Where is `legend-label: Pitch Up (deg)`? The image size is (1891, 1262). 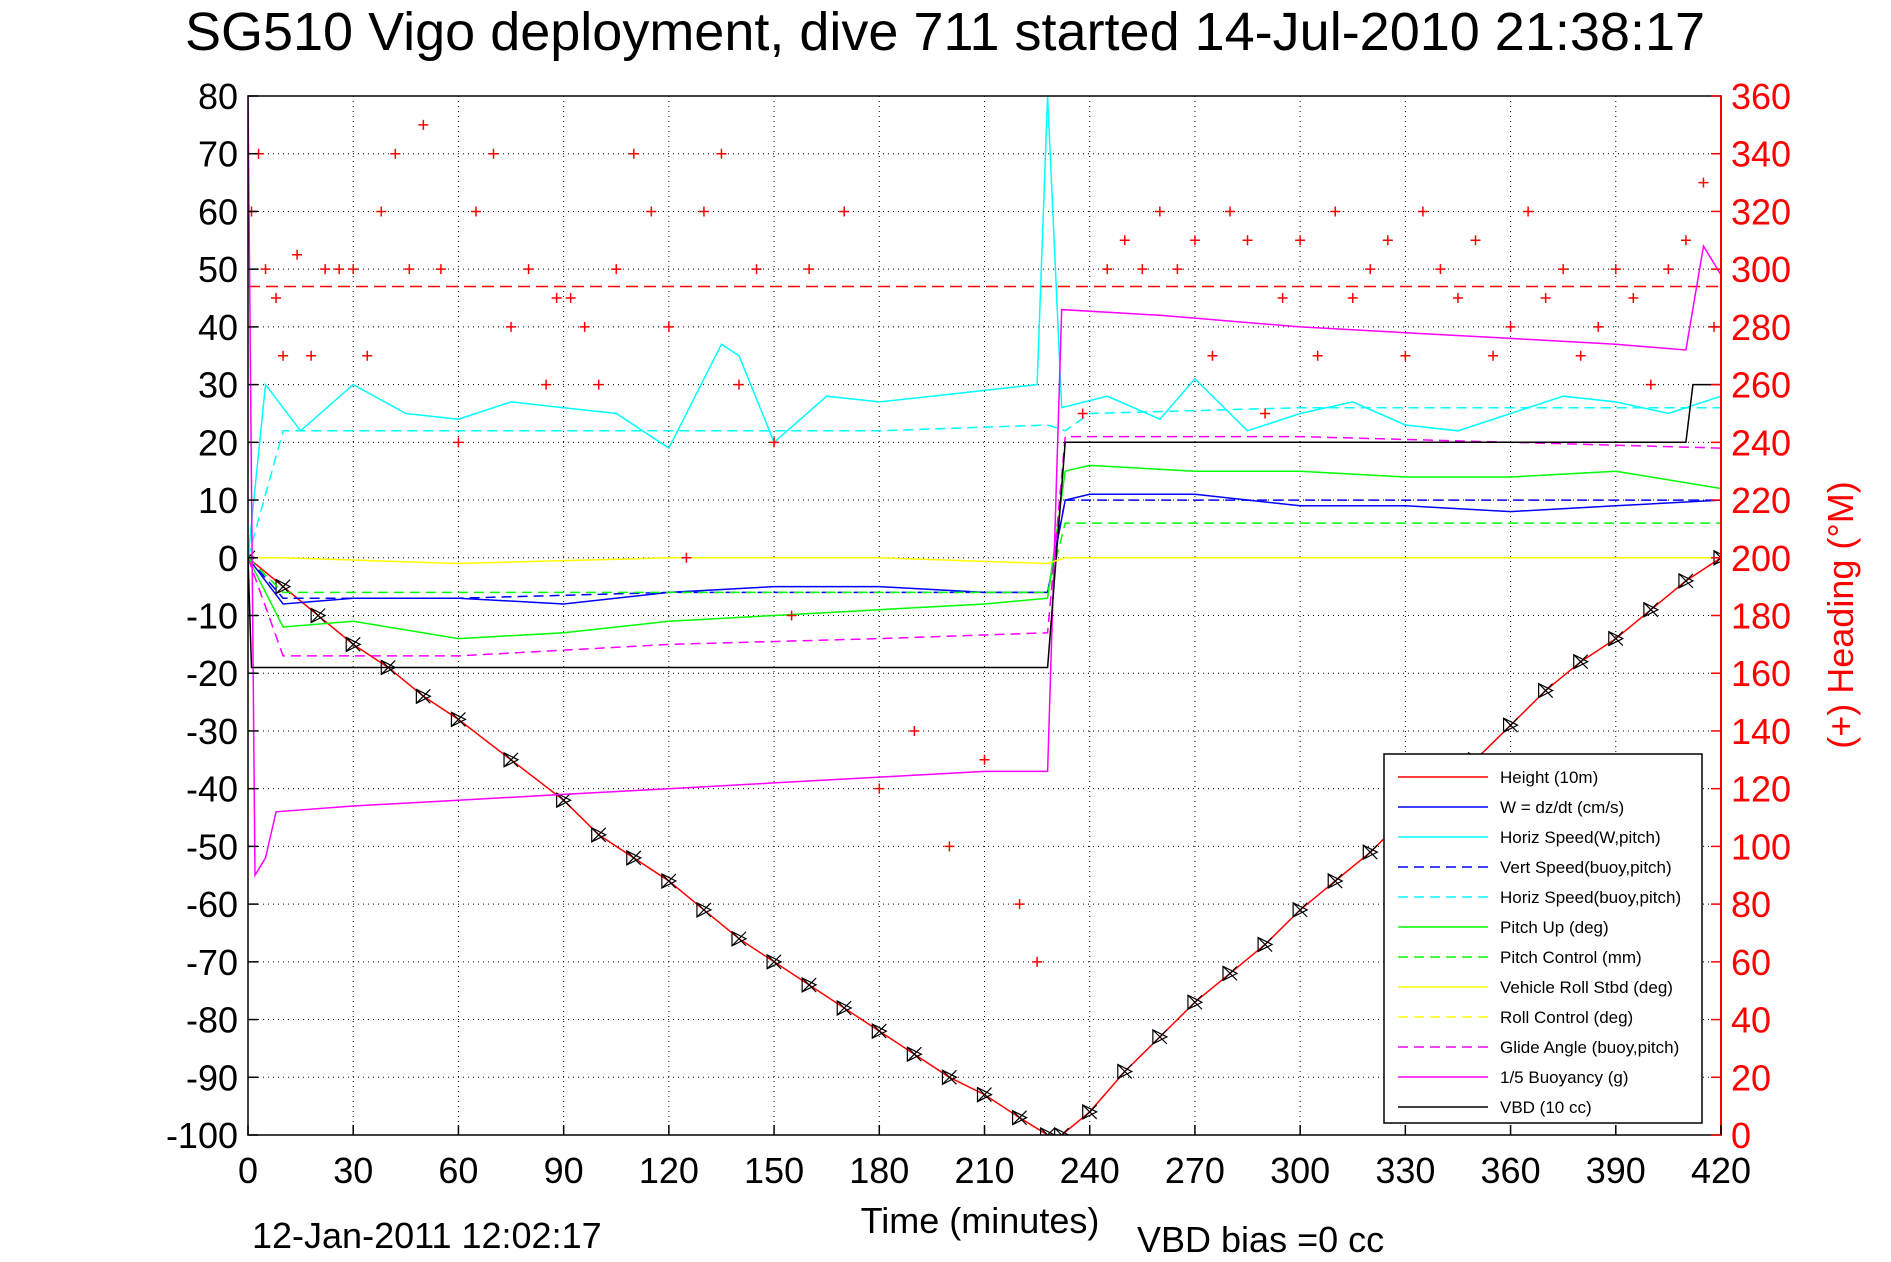 legend-label: Pitch Up (deg) is located at coordinates (1554, 927).